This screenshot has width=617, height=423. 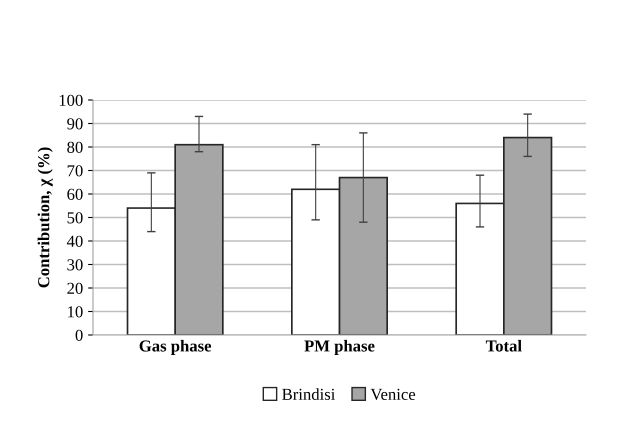 What do you see at coordinates (75, 218) in the screenshot?
I see `y-tick-label: 50` at bounding box center [75, 218].